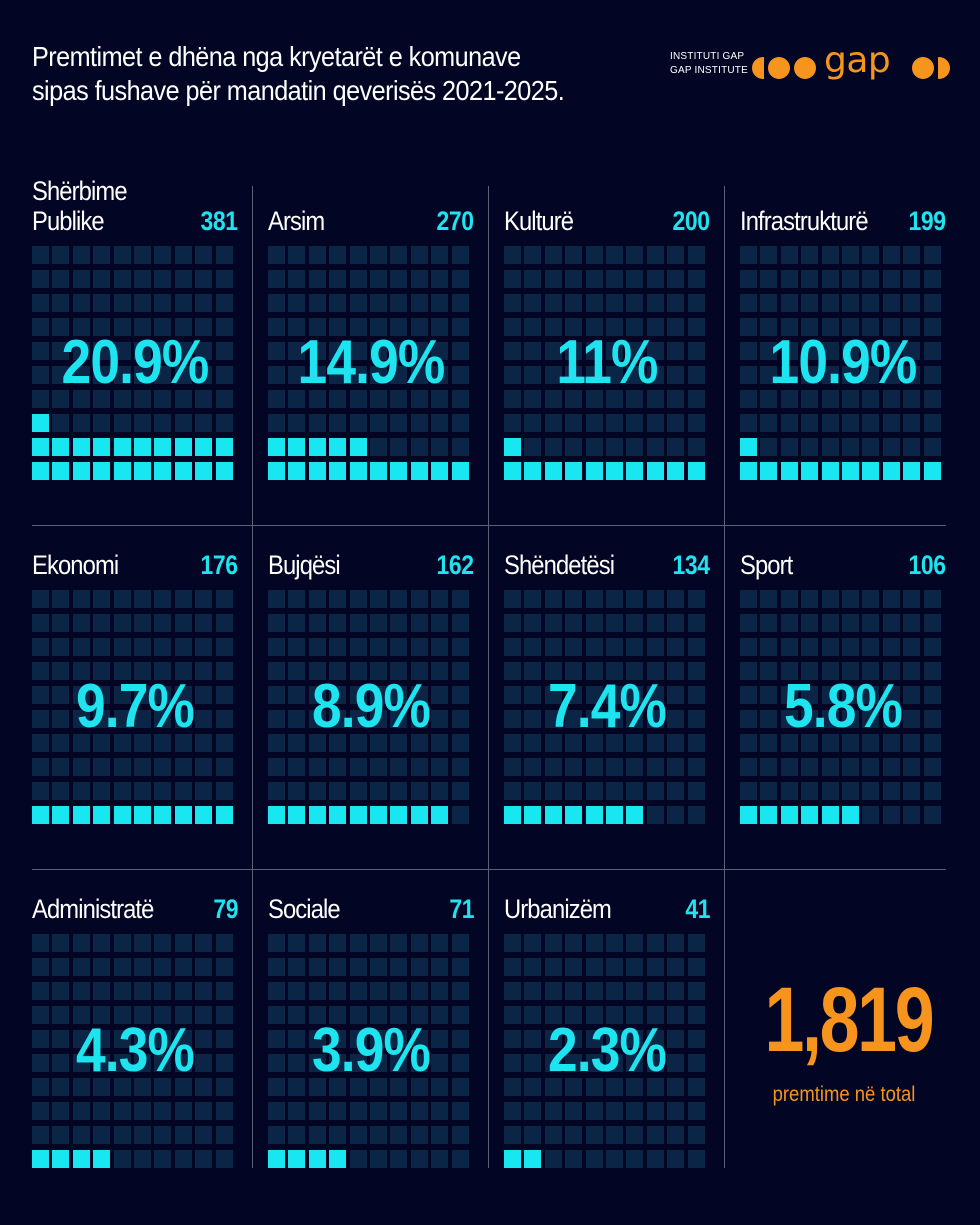  Describe the element at coordinates (766, 565) in the screenshot. I see `category-name: Sport` at that location.